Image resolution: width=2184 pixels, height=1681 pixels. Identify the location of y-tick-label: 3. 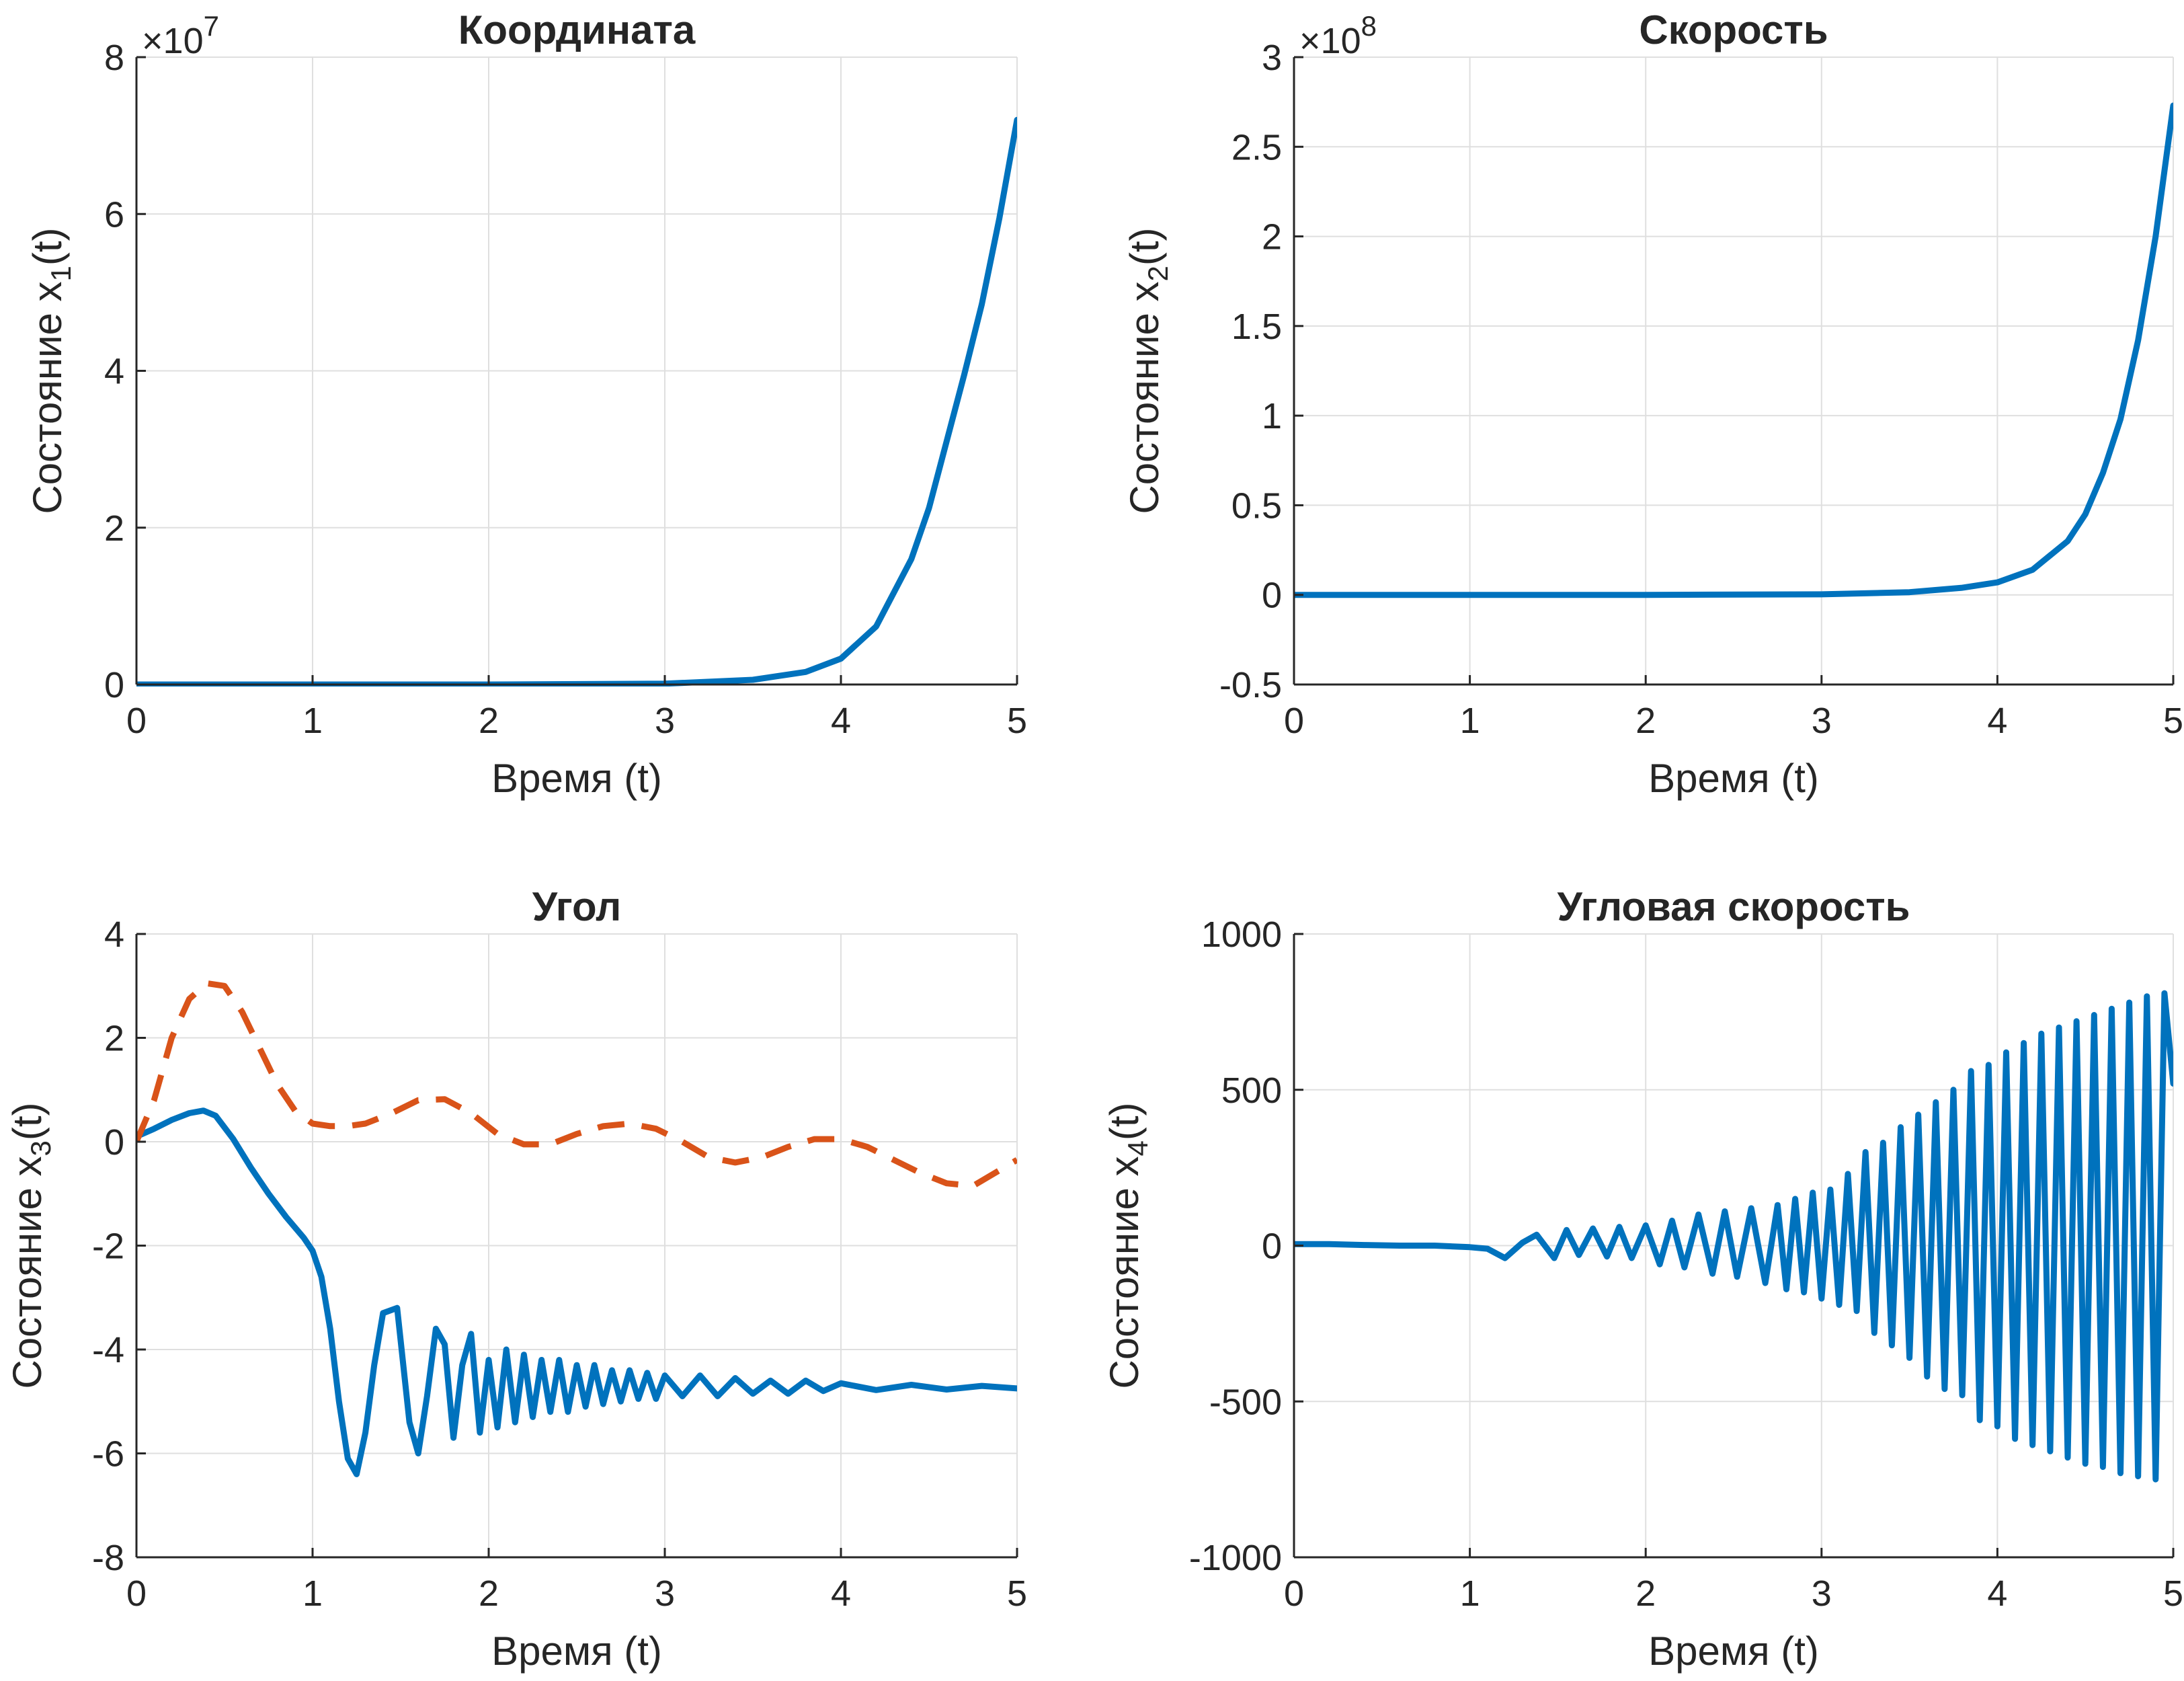
(1272, 58).